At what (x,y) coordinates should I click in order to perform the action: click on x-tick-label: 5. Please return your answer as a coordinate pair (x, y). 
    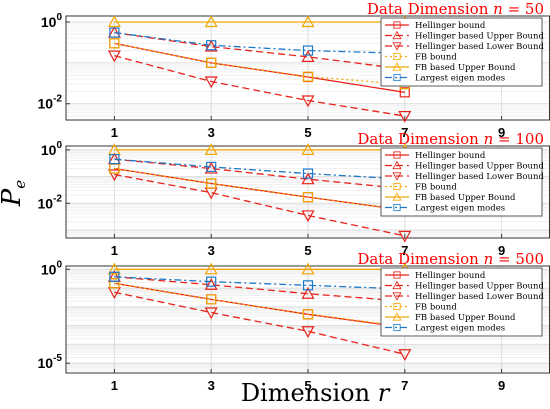
    Looking at the image, I should click on (307, 132).